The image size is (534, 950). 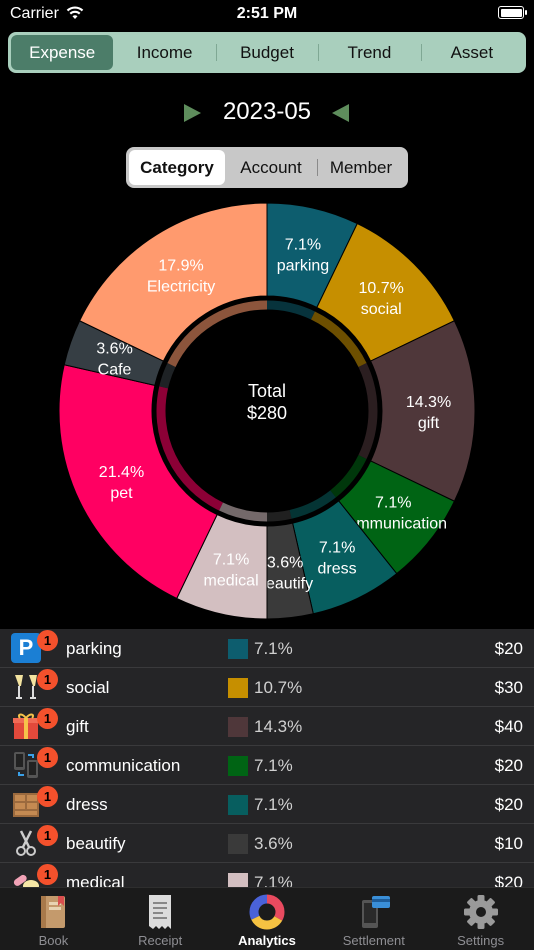 I want to click on dresser-icon, so click(x=26, y=805).